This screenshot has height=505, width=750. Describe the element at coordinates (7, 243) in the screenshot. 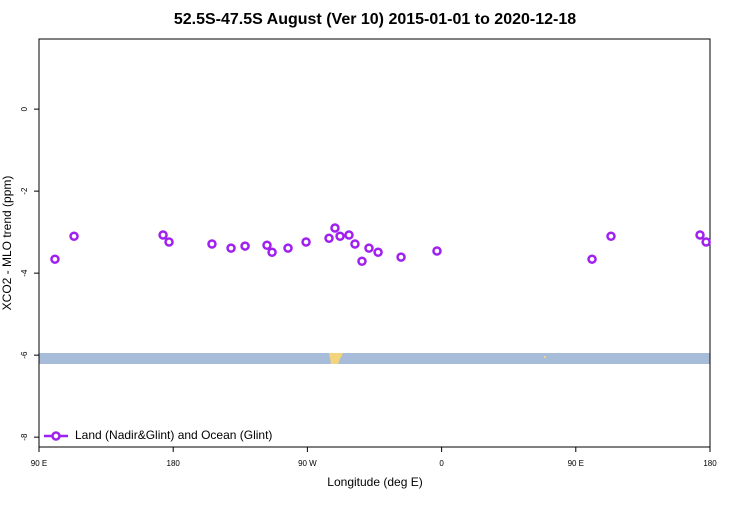

I see `y-axis-label: XCO2 - MLO trend (ppm)` at that location.